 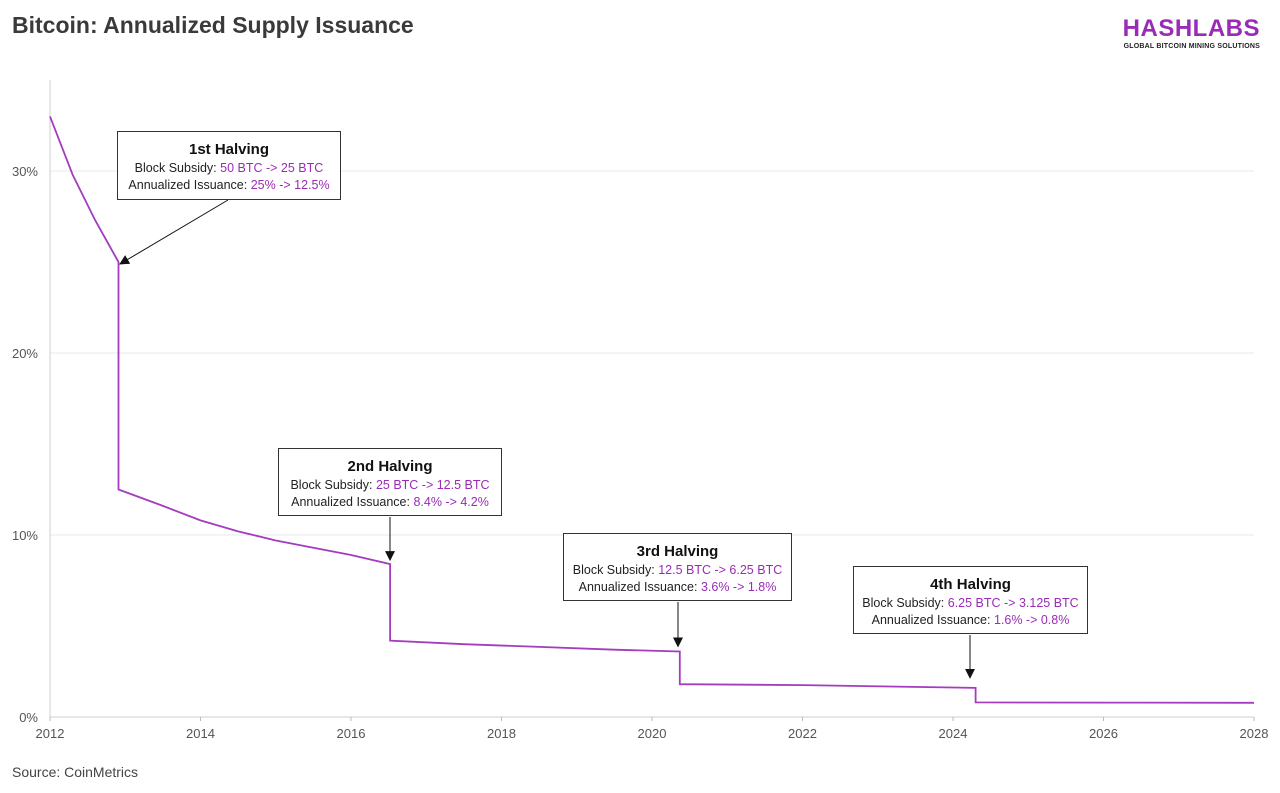 I want to click on x-tick-label: 2018, so click(x=501, y=733).